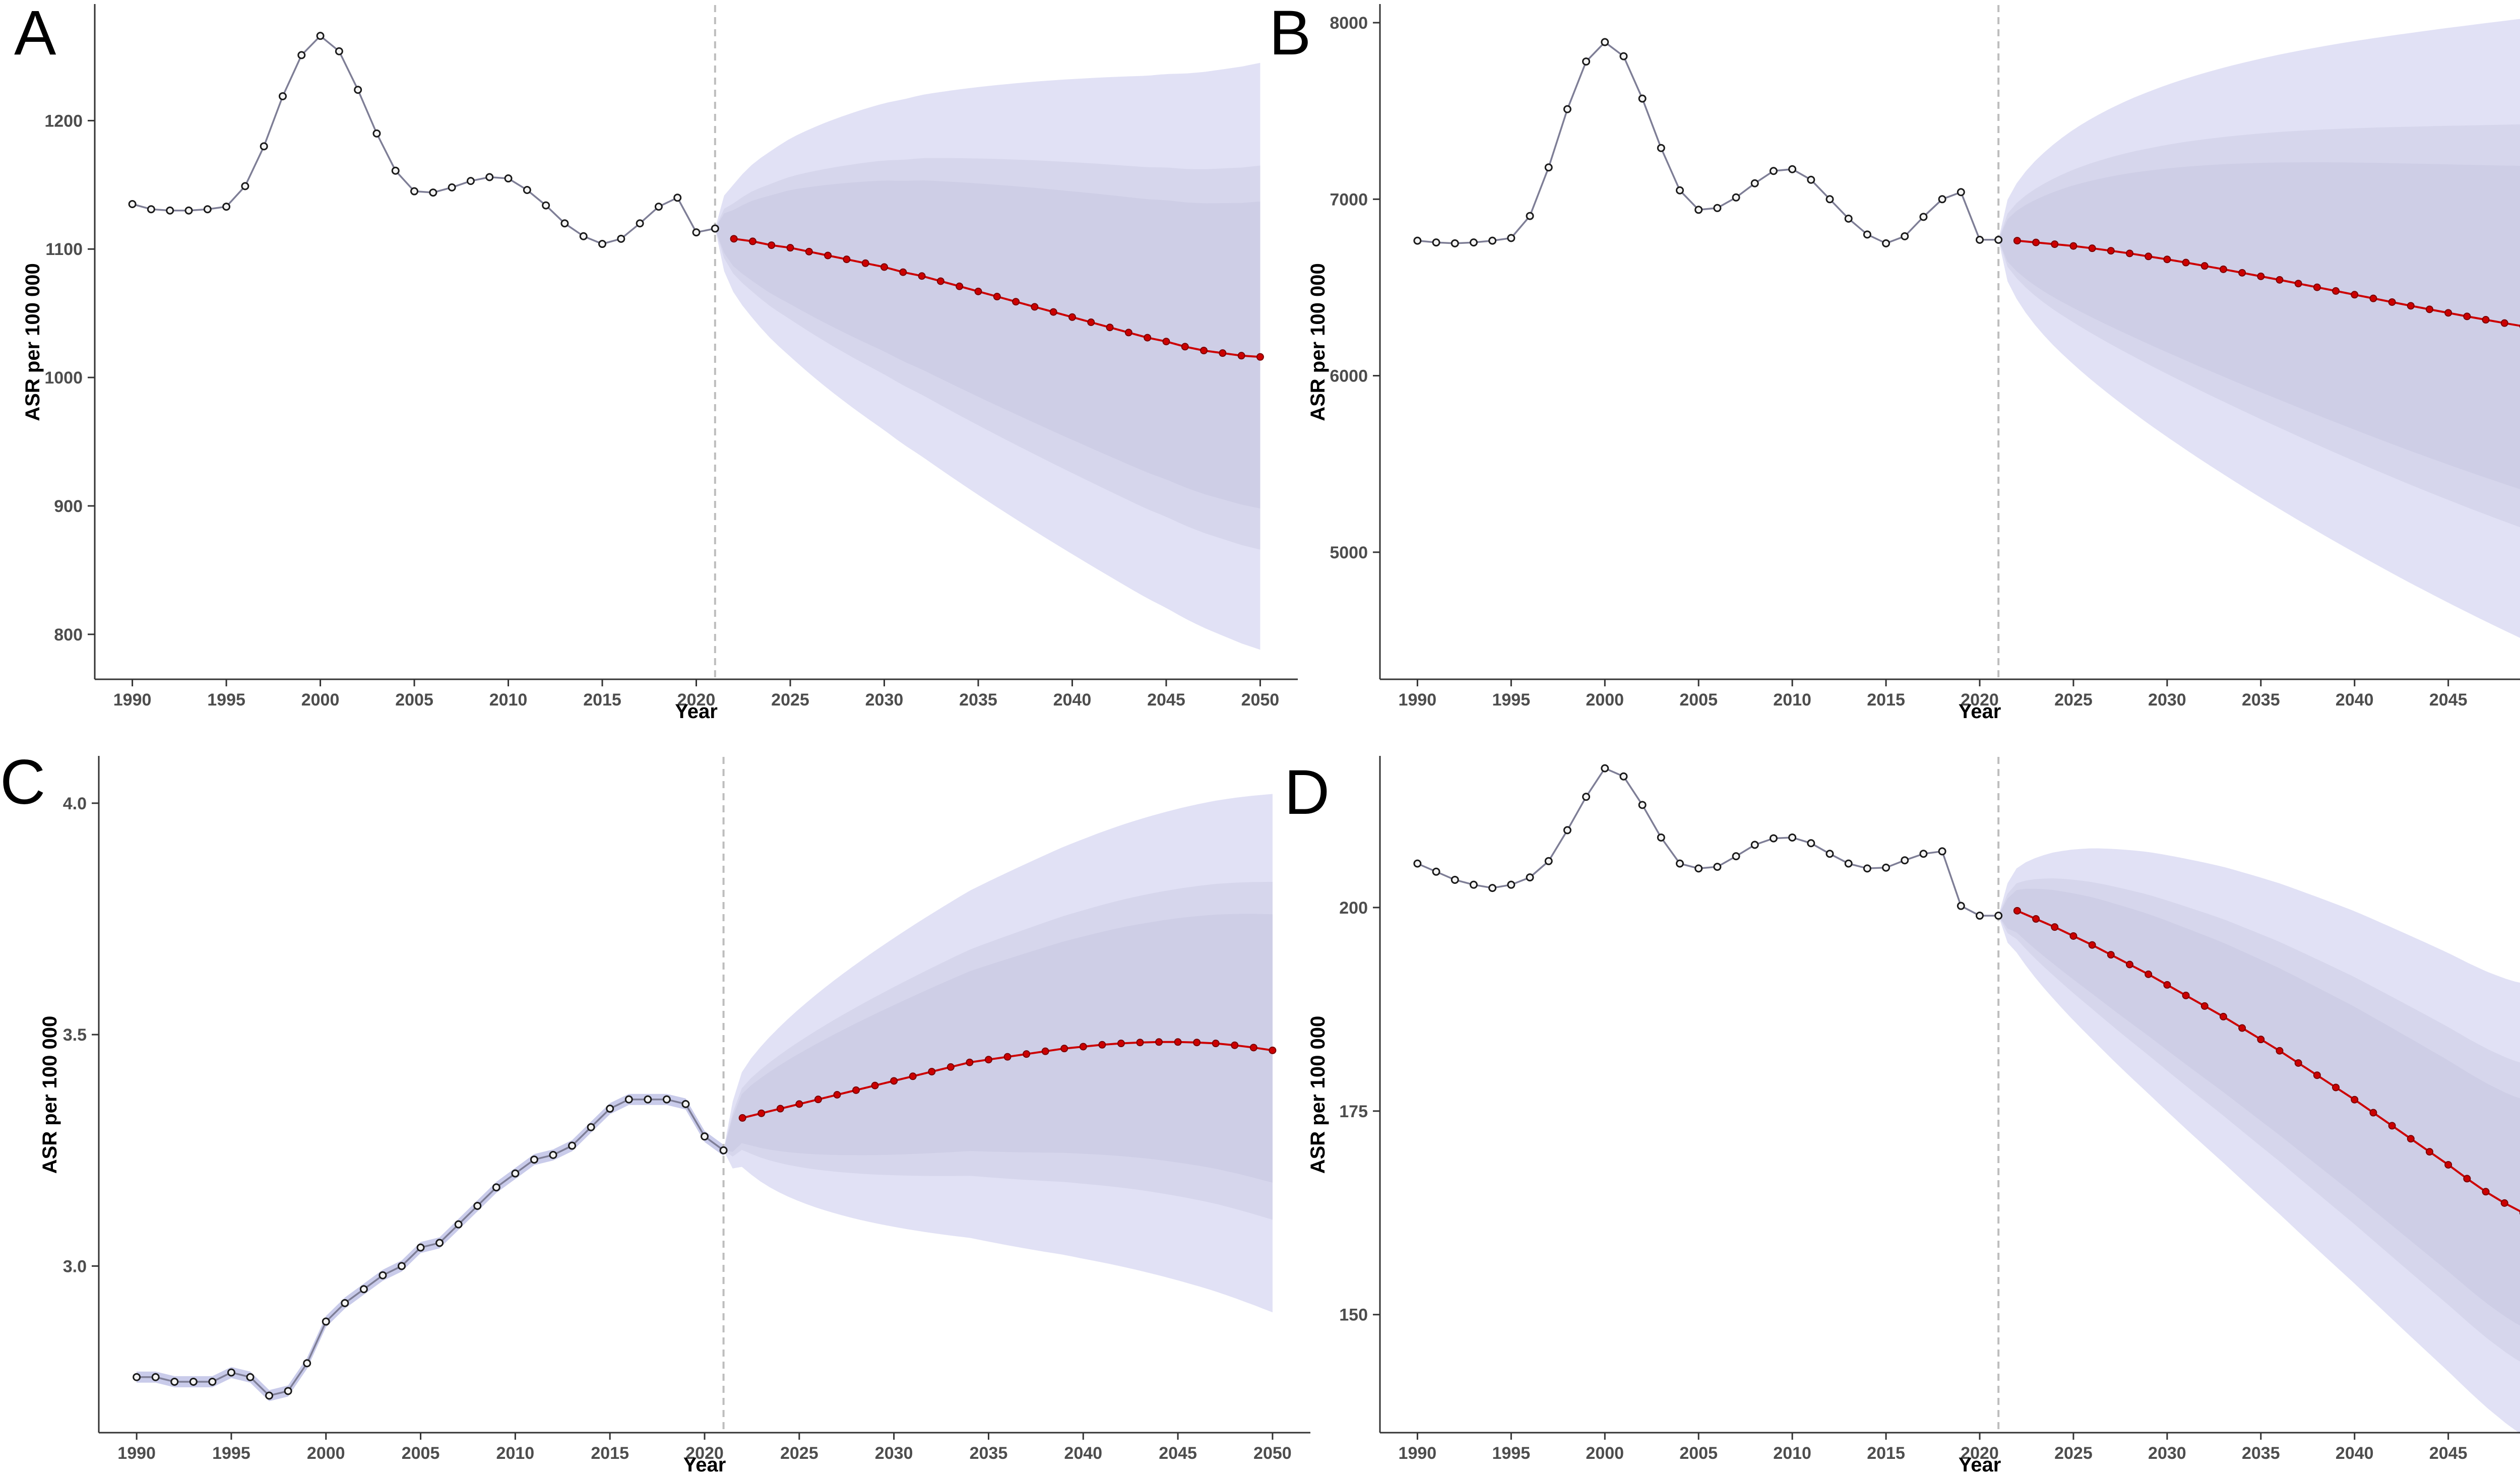  Describe the element at coordinates (282, 96) in the screenshot. I see `history-point-a-1998` at that location.